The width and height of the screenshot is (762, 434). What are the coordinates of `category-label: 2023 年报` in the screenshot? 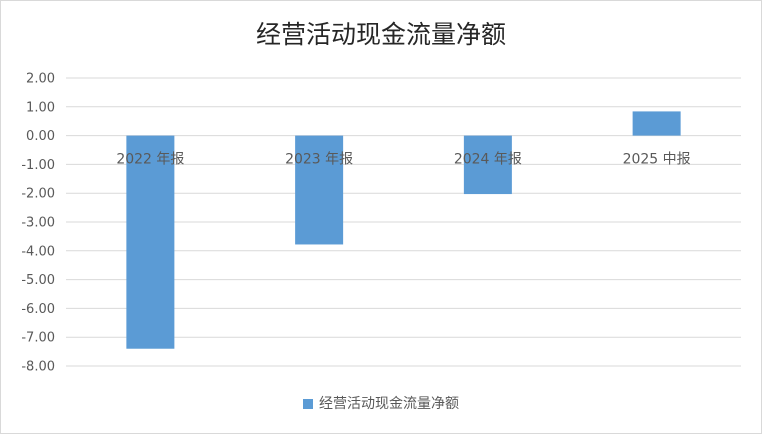 It's located at (319, 160).